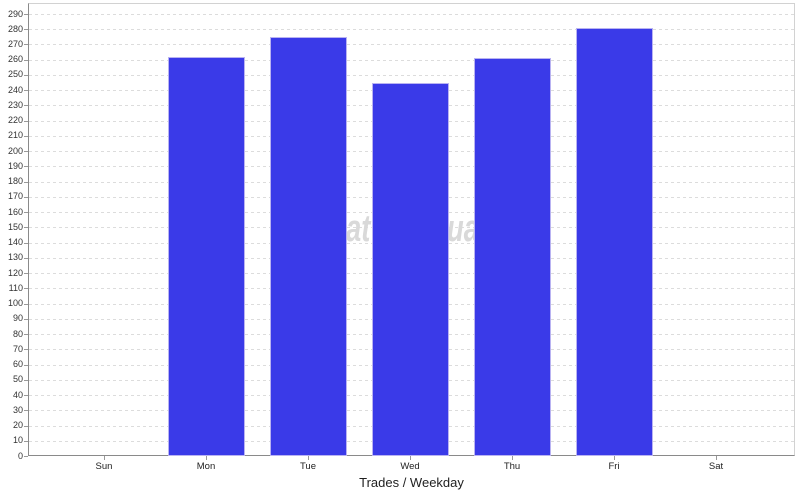  I want to click on y-tick-label: 90, so click(17, 318).